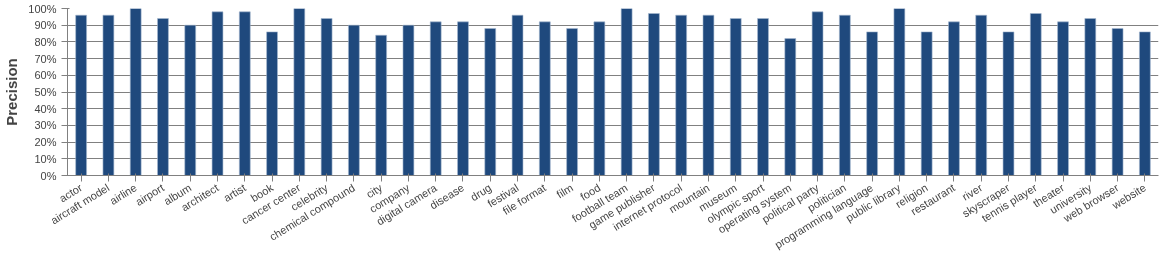  What do you see at coordinates (48, 175) in the screenshot?
I see `y-tick-label: 0%` at bounding box center [48, 175].